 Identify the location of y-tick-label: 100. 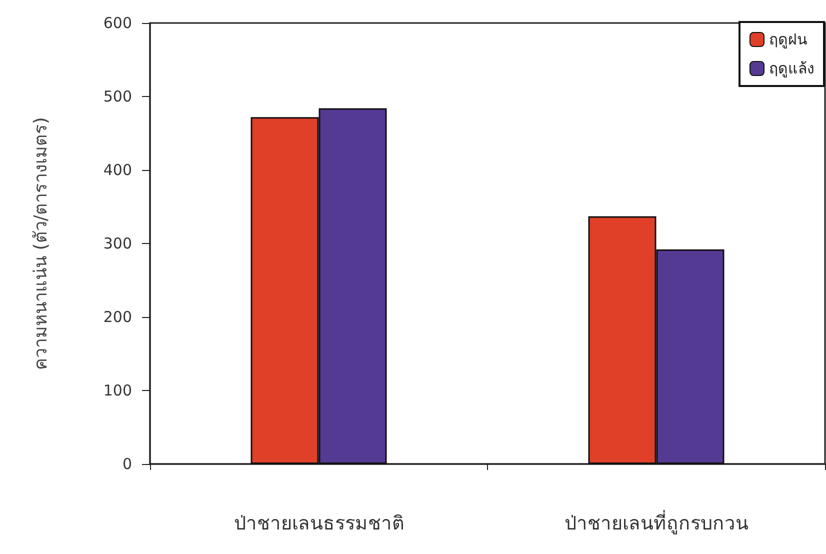
(117, 391).